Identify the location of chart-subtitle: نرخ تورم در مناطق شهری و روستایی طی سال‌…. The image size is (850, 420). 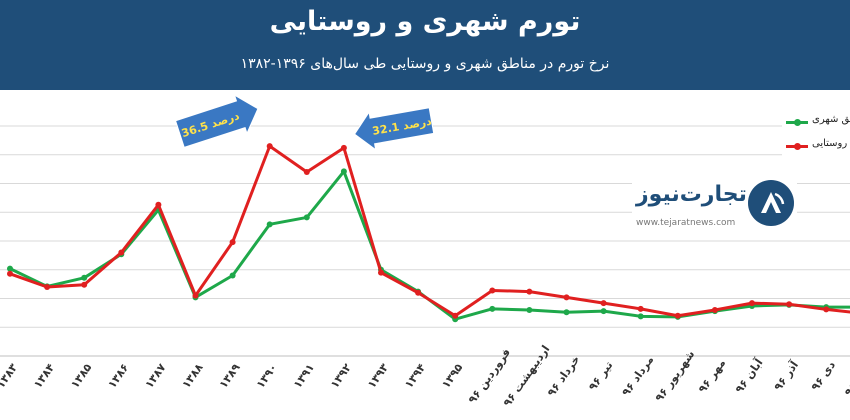
(425, 64).